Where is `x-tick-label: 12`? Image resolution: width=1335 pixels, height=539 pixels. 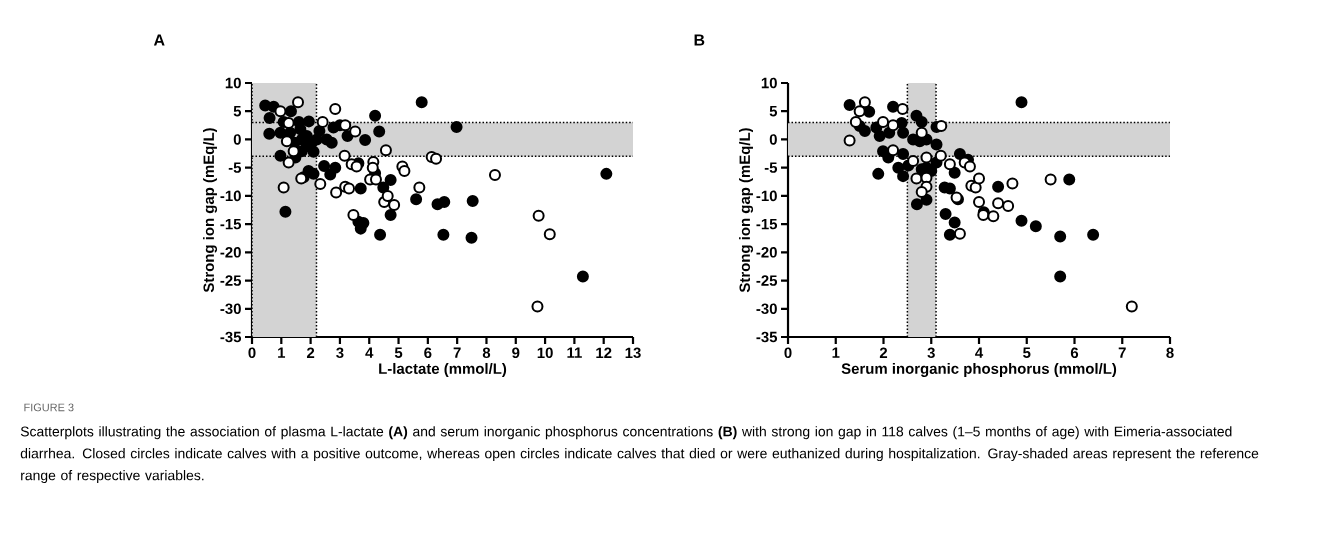 x-tick-label: 12 is located at coordinates (604, 352).